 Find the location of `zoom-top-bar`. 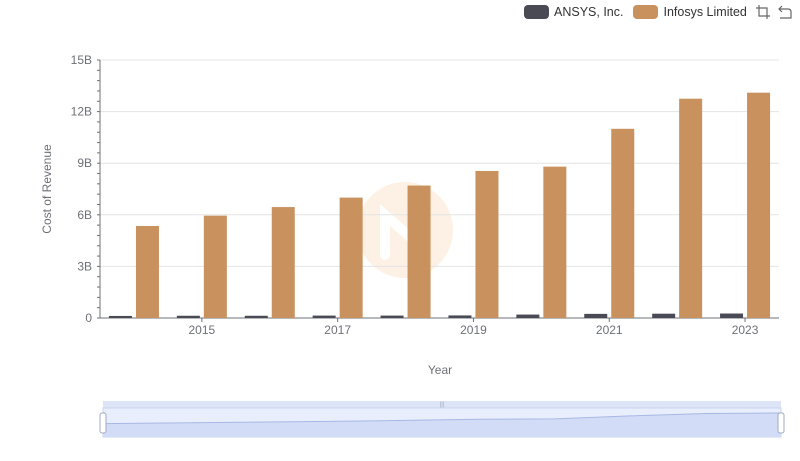

zoom-top-bar is located at coordinates (442, 404).